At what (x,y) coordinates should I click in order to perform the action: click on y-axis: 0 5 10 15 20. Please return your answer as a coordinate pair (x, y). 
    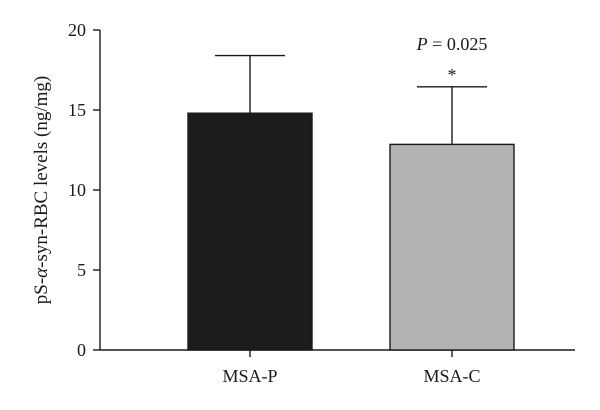
    Looking at the image, I should click on (84, 190).